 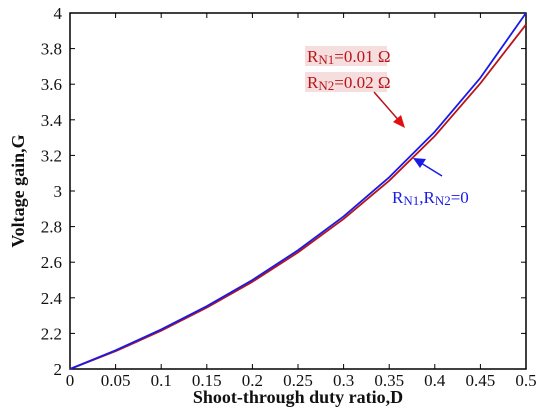 I want to click on blue-annotation-sub2: N2, so click(x=443, y=200).